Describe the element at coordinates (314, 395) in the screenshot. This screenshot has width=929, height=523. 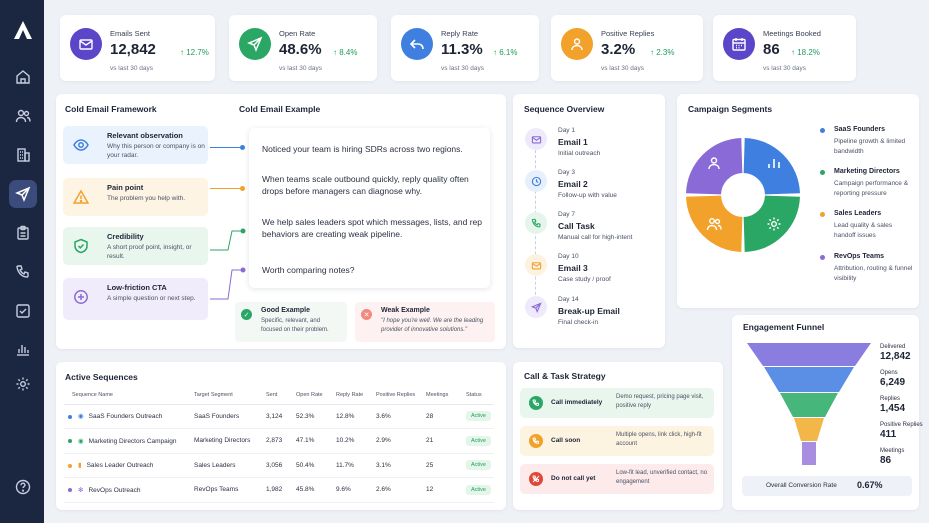
I see `col-header: Open Rate` at that location.